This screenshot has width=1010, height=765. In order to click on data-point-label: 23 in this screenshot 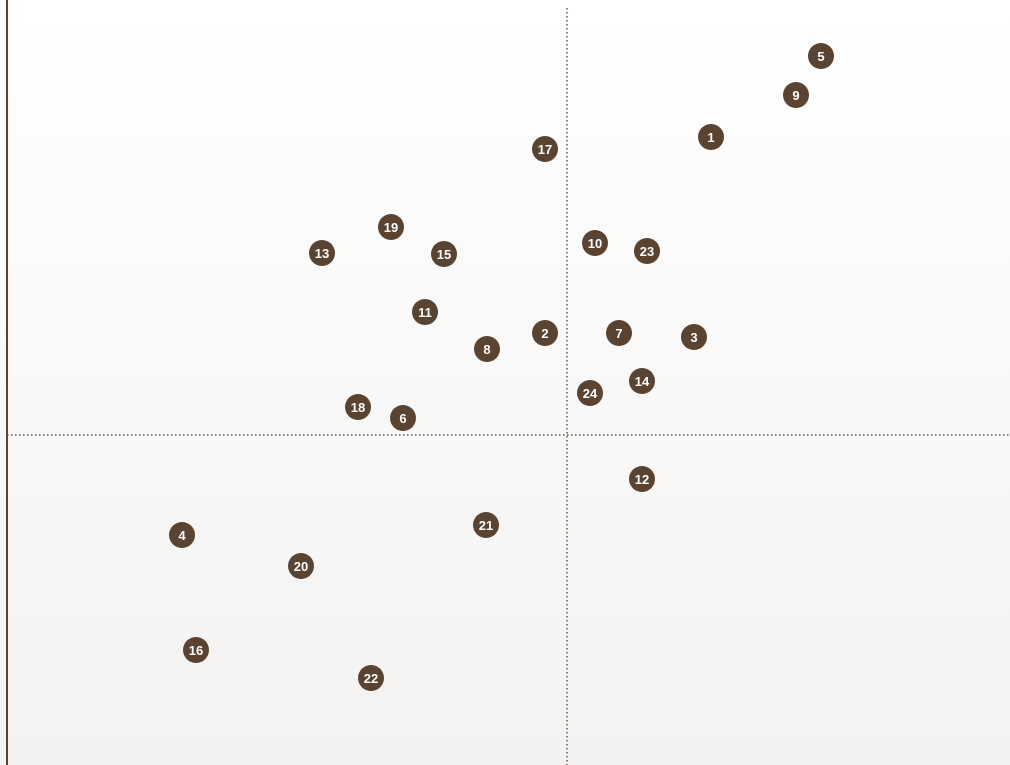, I will do `click(647, 251)`.